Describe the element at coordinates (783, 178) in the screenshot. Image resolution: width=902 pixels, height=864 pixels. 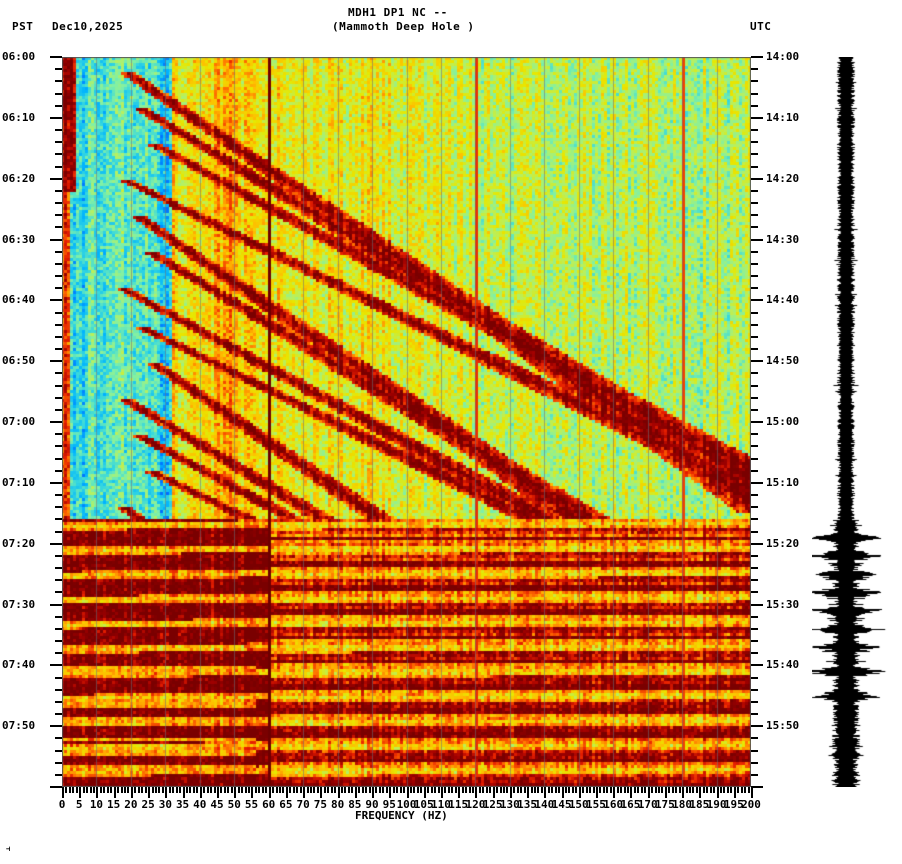
I see `right-time-label: 14:20` at that location.